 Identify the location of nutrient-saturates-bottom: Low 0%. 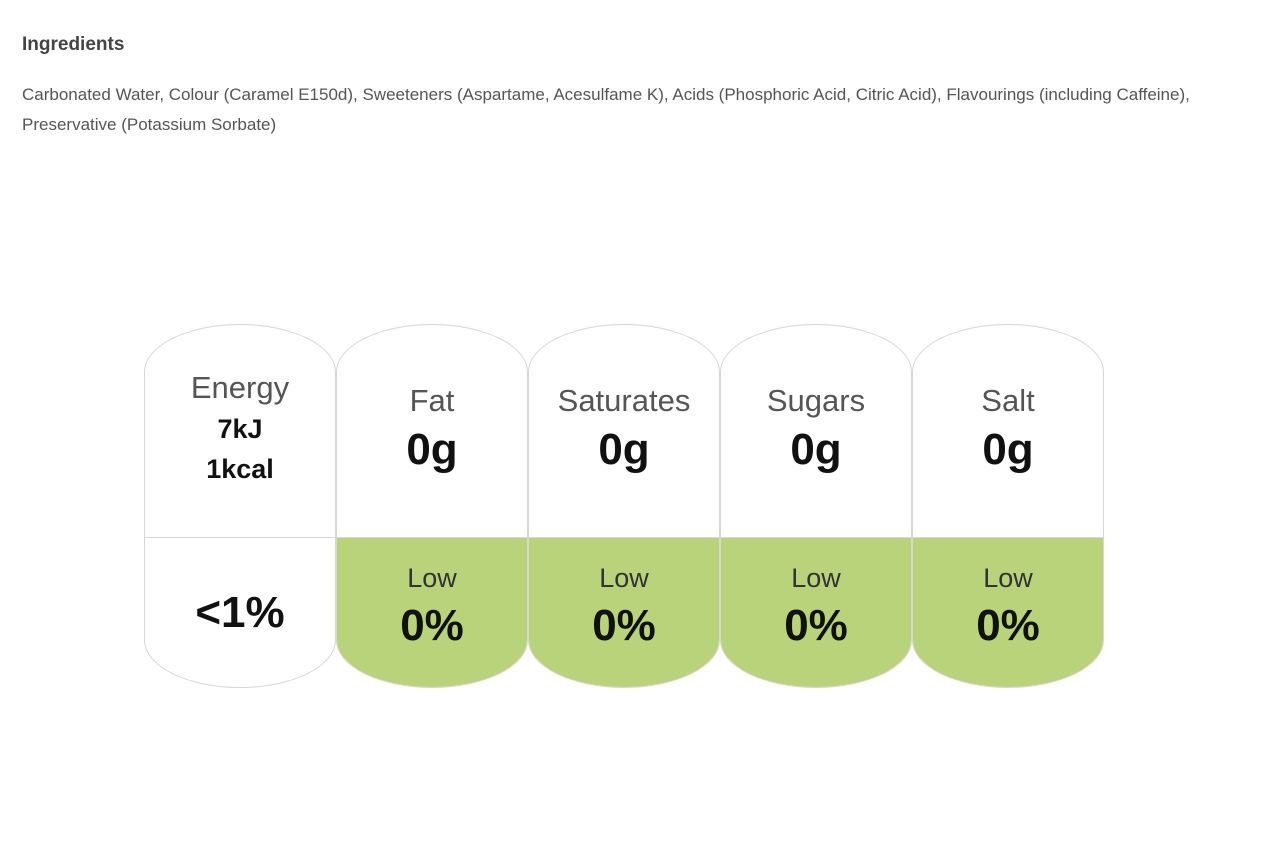
(624, 612).